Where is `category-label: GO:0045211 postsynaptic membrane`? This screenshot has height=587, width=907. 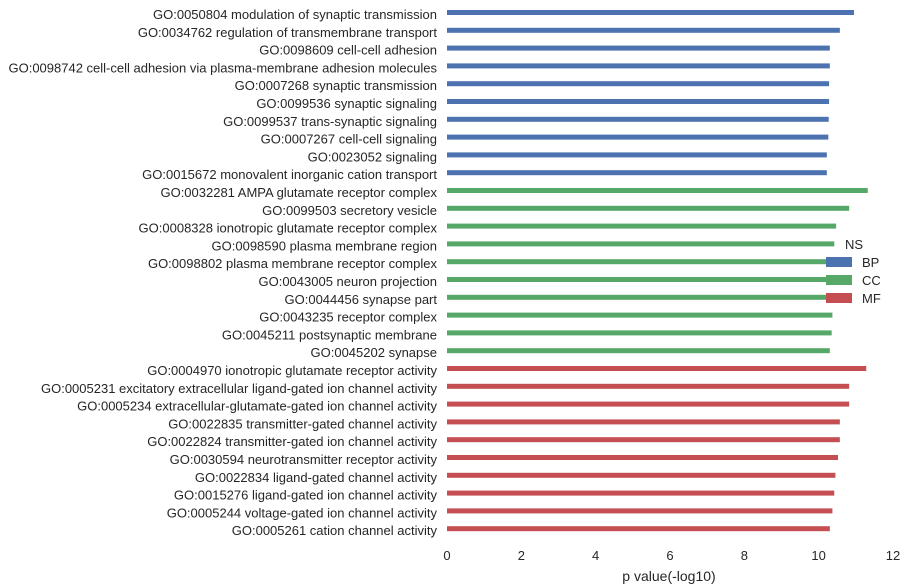 category-label: GO:0045211 postsynaptic membrane is located at coordinates (329, 334).